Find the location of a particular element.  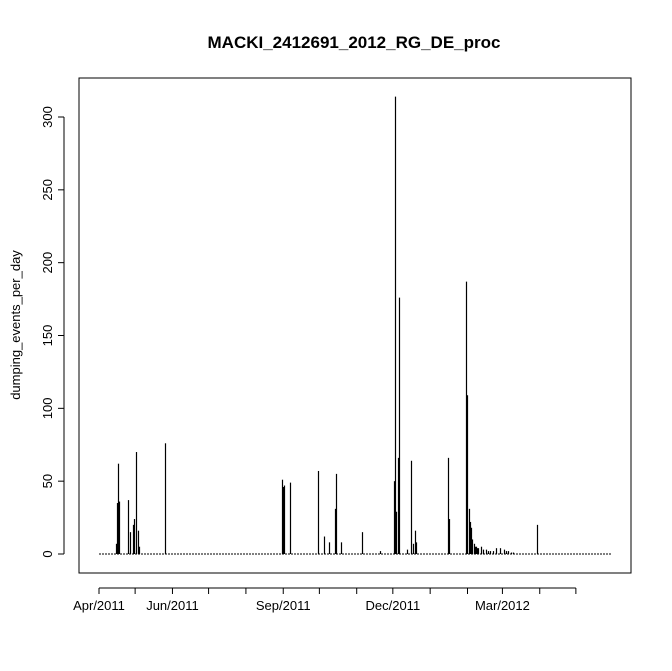

y-axis: 0 50 100 150 200 250 300 is located at coordinates (52, 332).